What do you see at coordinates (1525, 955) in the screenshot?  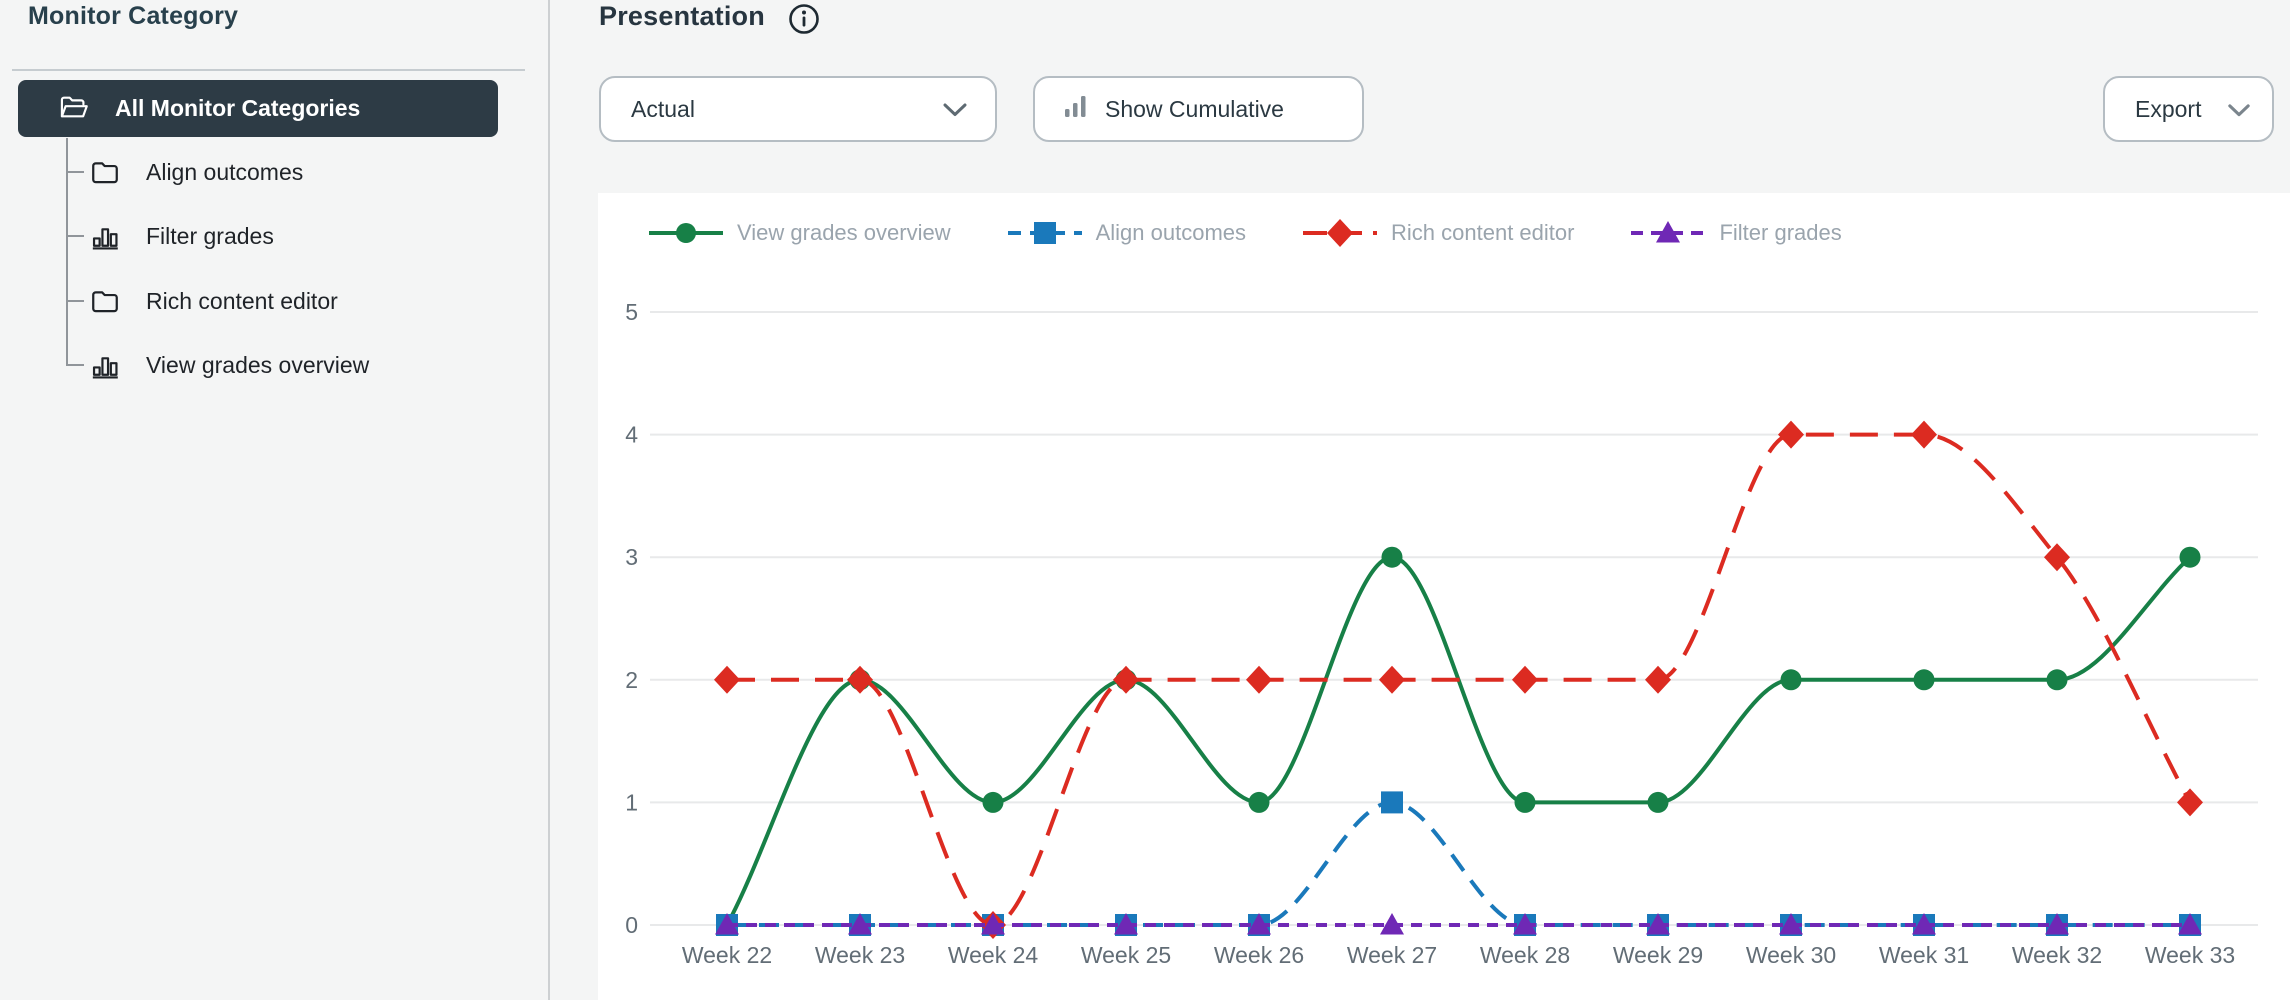 I see `x-tick-label: Week 28` at bounding box center [1525, 955].